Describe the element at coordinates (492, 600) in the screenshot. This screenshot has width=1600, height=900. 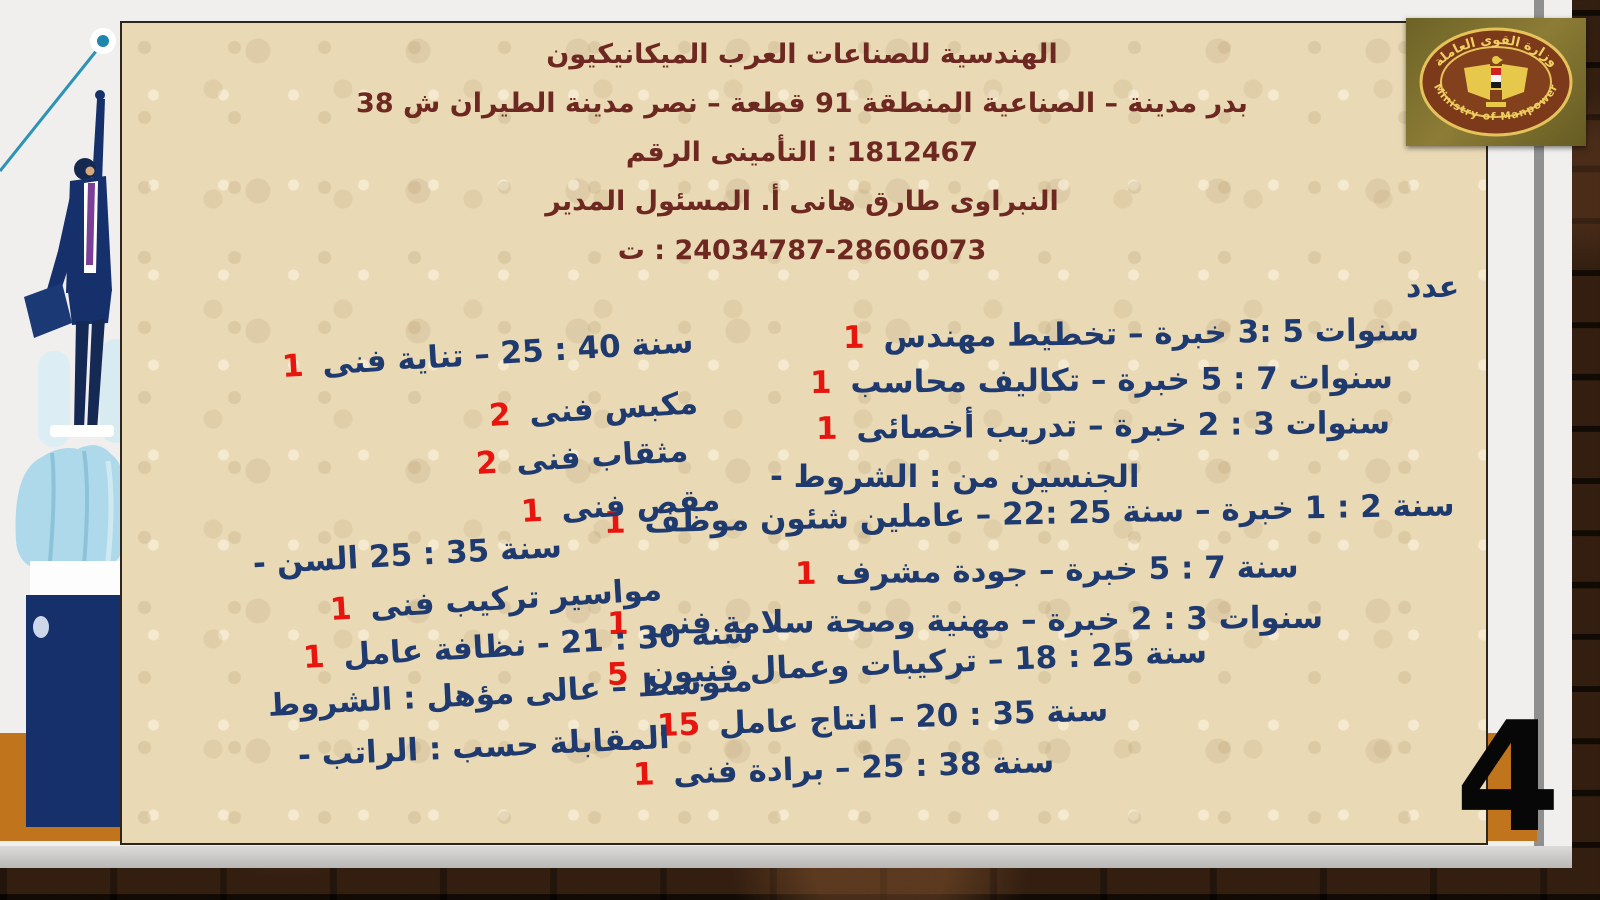
I see `word: تركيب` at that location.